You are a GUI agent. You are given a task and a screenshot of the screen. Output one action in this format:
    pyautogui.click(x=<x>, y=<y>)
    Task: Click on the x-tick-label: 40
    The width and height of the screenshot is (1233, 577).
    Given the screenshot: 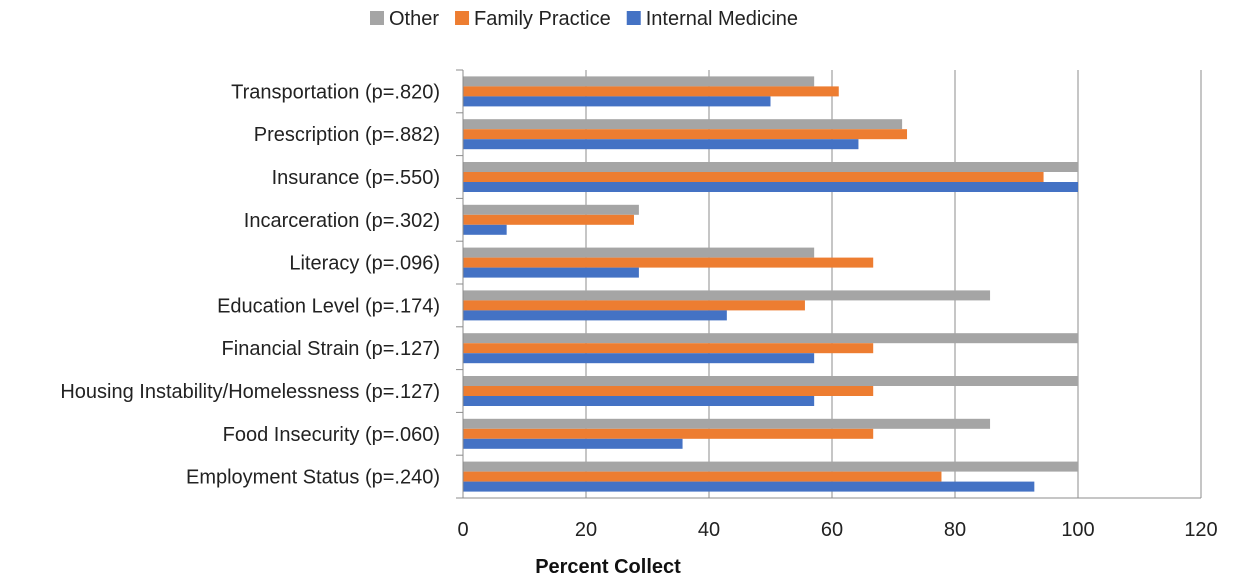 What is the action you would take?
    pyautogui.click(x=709, y=530)
    